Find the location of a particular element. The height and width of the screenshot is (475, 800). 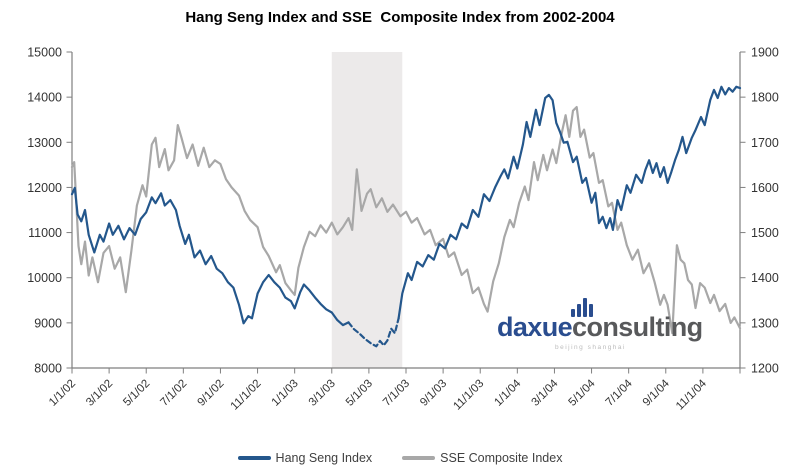

legend-item-hang-seng-index: Hang Seng Index is located at coordinates (305, 458).